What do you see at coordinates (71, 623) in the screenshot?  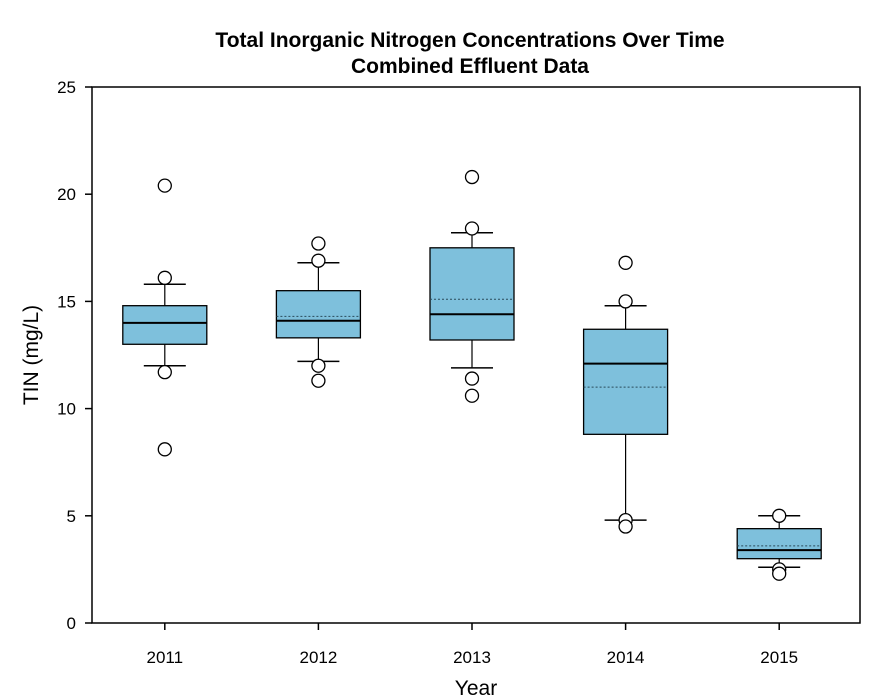 I see `y-tick-label: 0` at bounding box center [71, 623].